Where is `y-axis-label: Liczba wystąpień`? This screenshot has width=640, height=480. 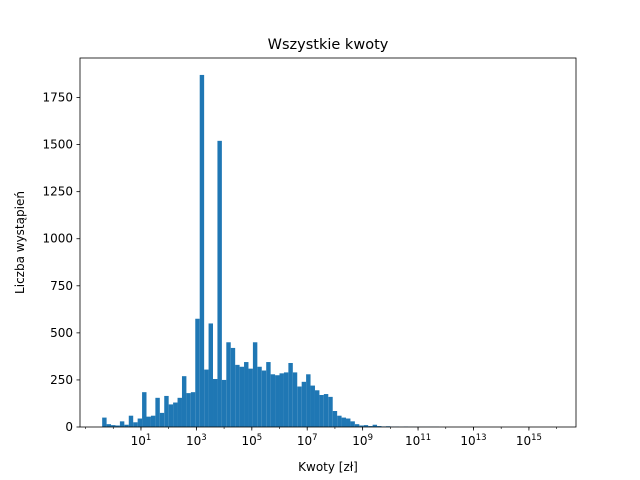 y-axis-label: Liczba wystąpień is located at coordinates (20, 242).